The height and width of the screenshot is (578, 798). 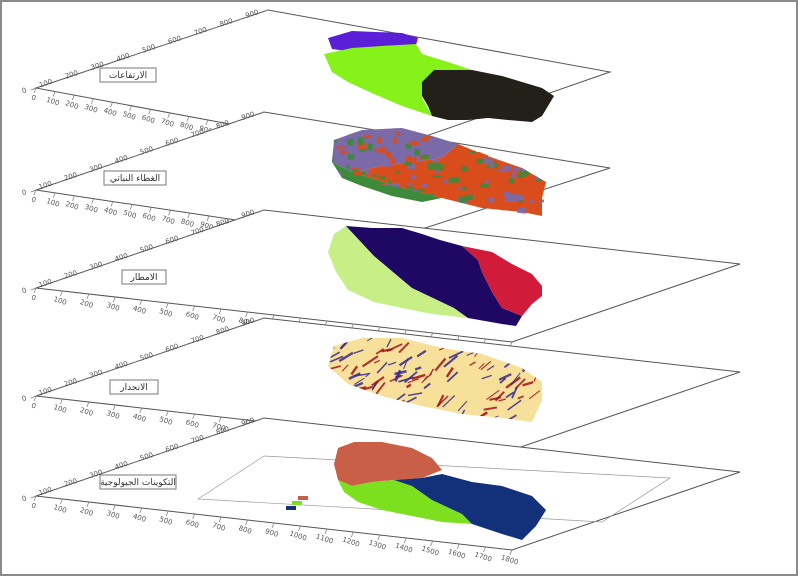 I want to click on legend-swatch-b, so click(x=297, y=503).